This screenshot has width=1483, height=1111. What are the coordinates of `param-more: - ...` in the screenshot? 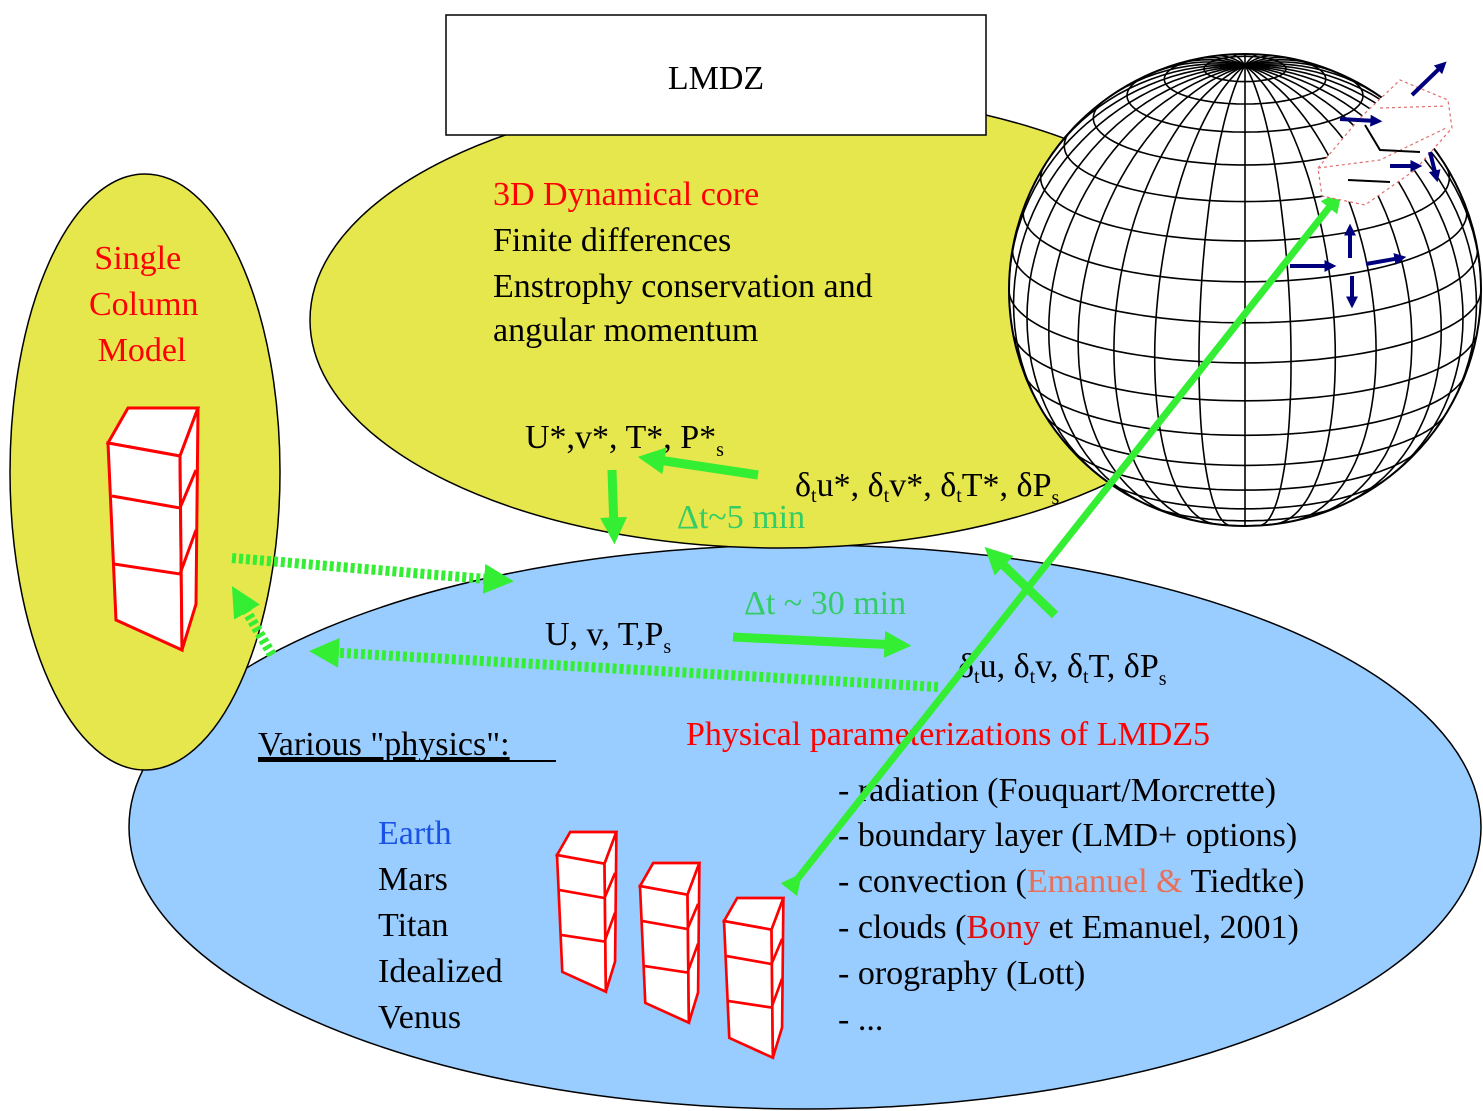 It's located at (860, 1019).